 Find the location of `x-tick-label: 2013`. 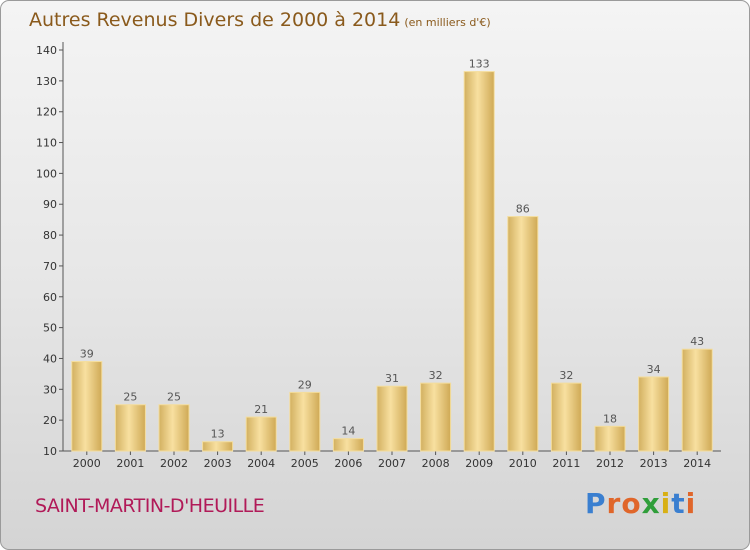

x-tick-label: 2013 is located at coordinates (654, 463).